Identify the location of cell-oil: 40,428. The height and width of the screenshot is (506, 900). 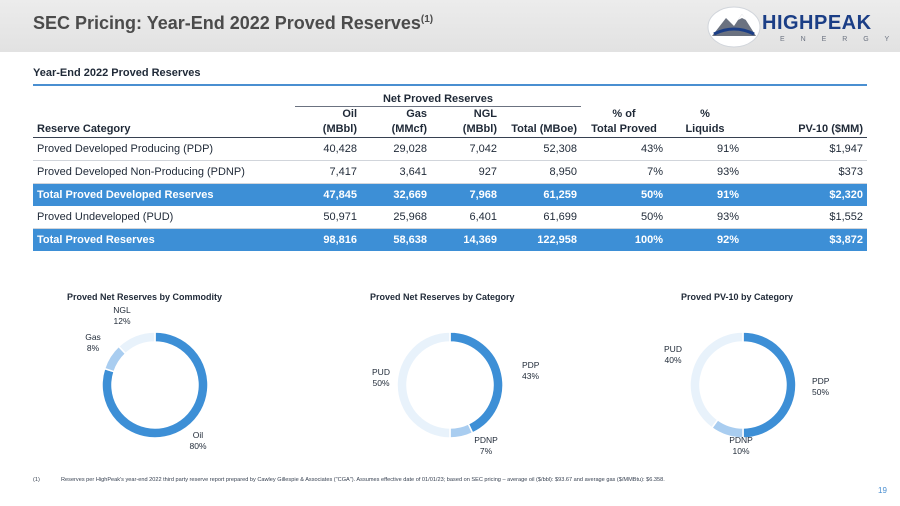
(328, 149).